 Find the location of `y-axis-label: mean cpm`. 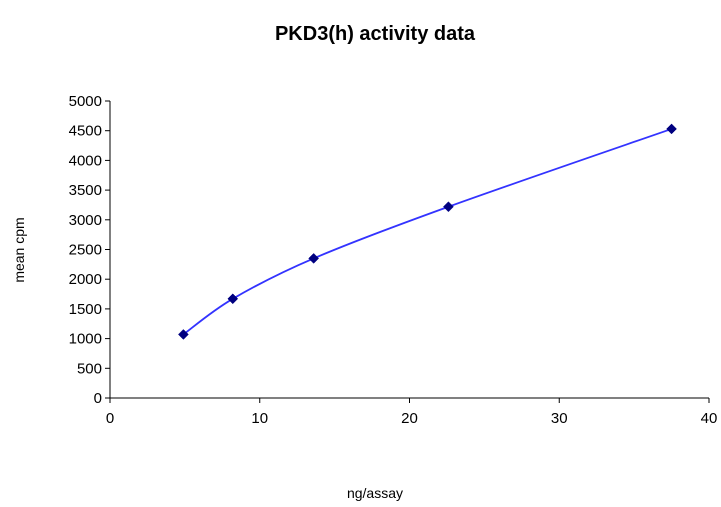

y-axis-label: mean cpm is located at coordinates (19, 249).